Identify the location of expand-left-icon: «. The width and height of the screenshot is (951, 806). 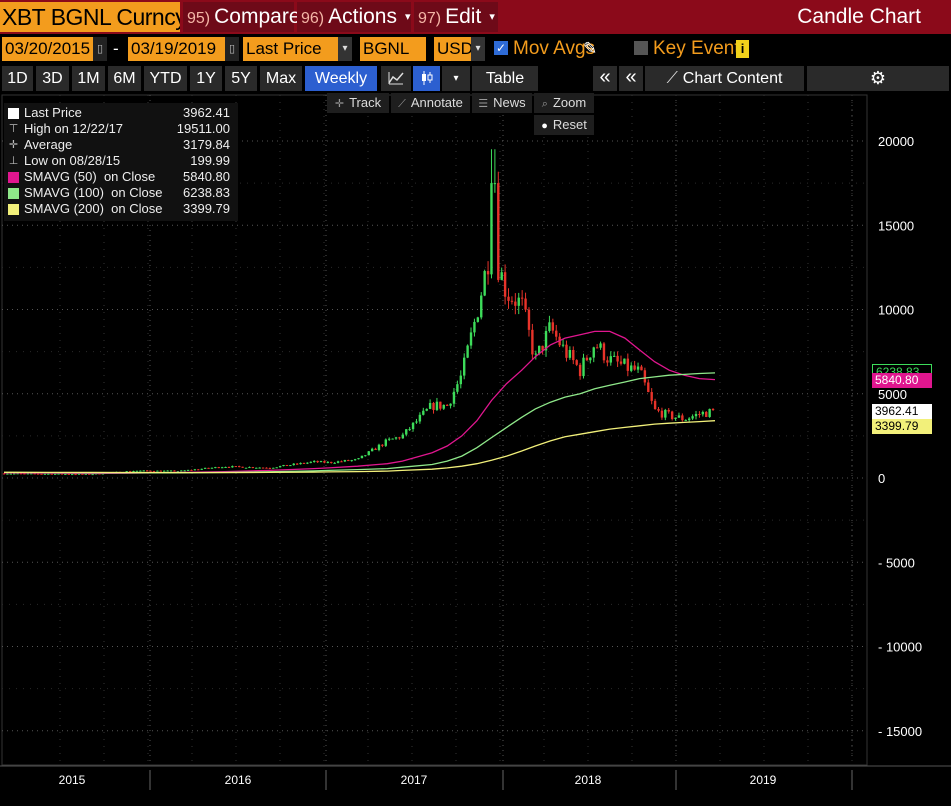
(631, 78).